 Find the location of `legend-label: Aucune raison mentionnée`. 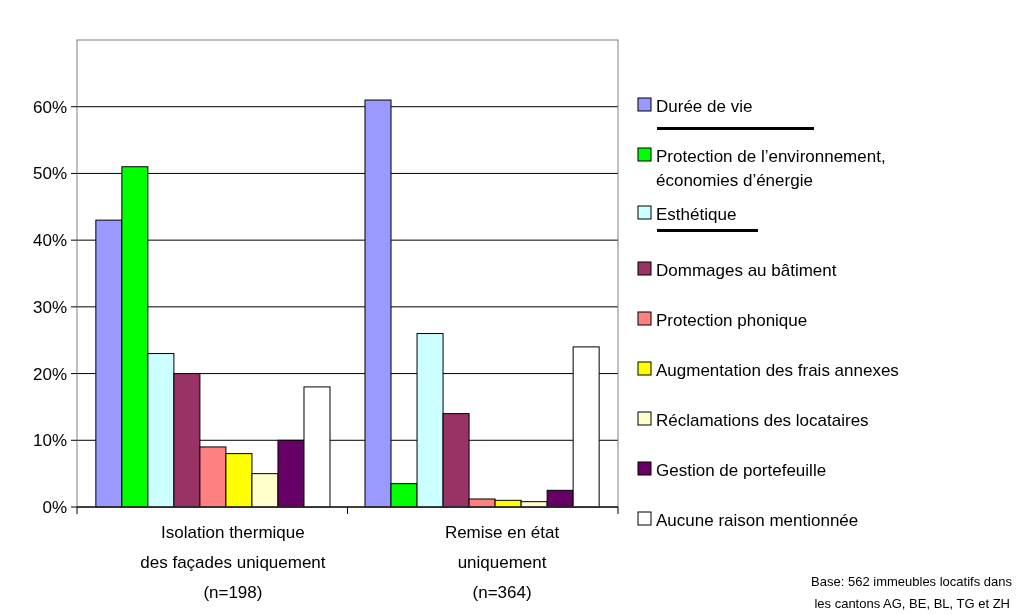

legend-label: Aucune raison mentionnée is located at coordinates (757, 520).